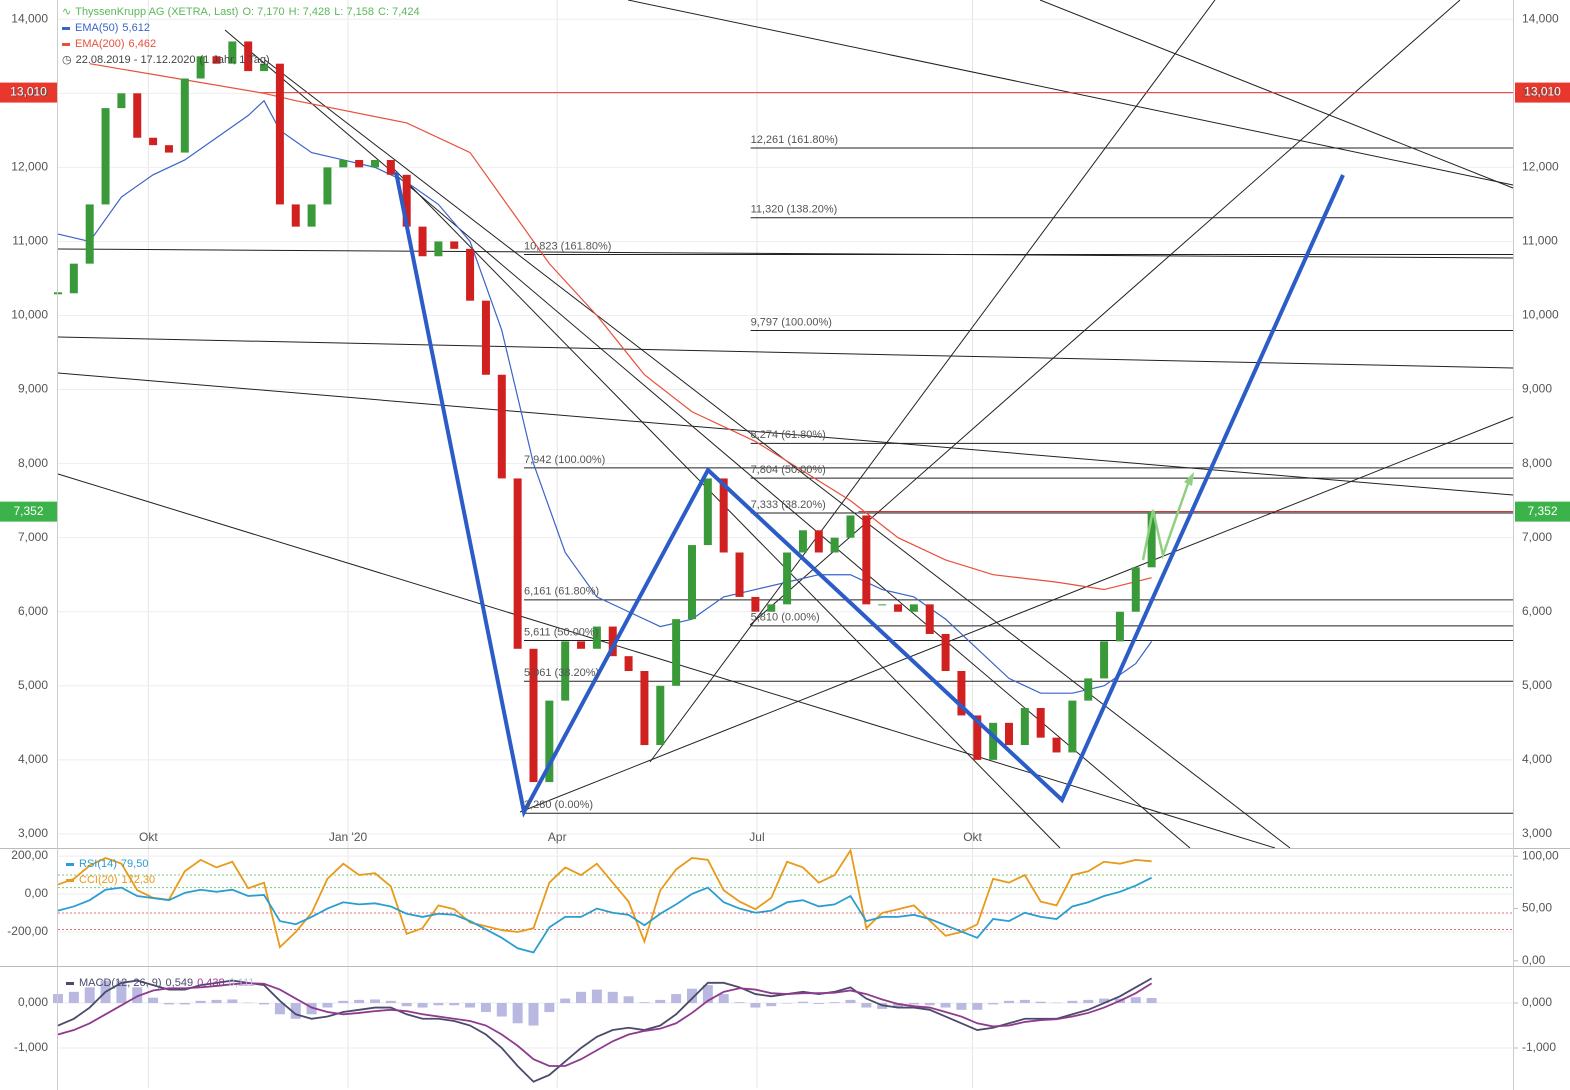 The height and width of the screenshot is (1090, 1570). Describe the element at coordinates (33, 537) in the screenshot. I see `y-tick-label: 7,000` at that location.